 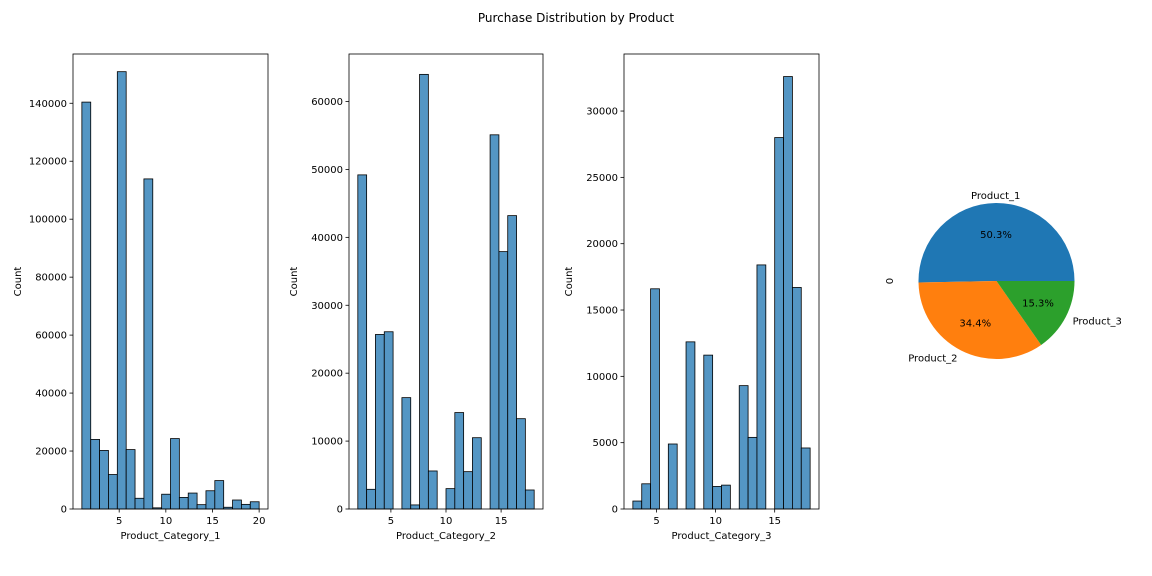 What do you see at coordinates (602, 311) in the screenshot?
I see `y-tick-label: 15000` at bounding box center [602, 311].